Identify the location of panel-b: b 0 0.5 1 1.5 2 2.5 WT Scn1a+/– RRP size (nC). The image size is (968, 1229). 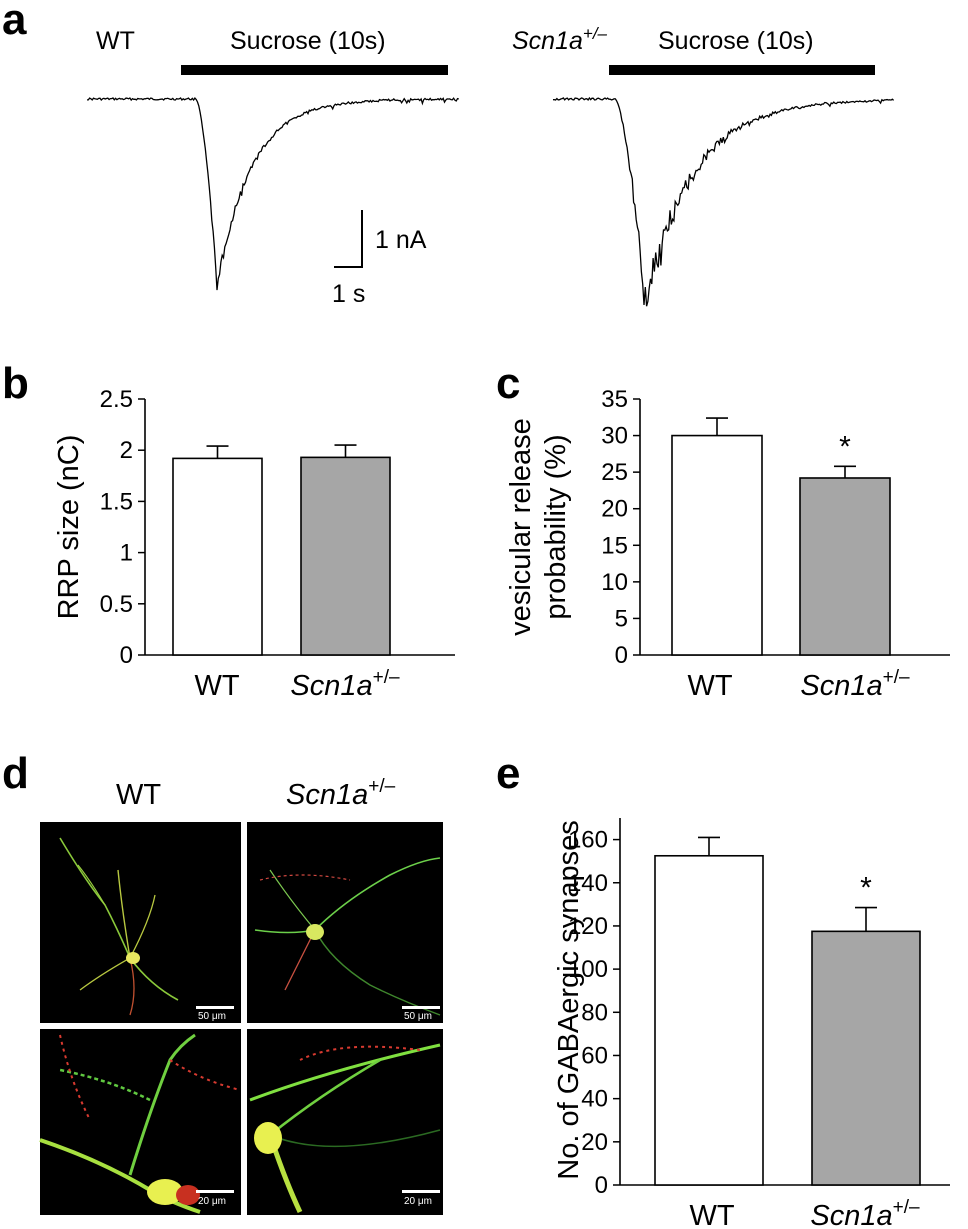
(228, 530).